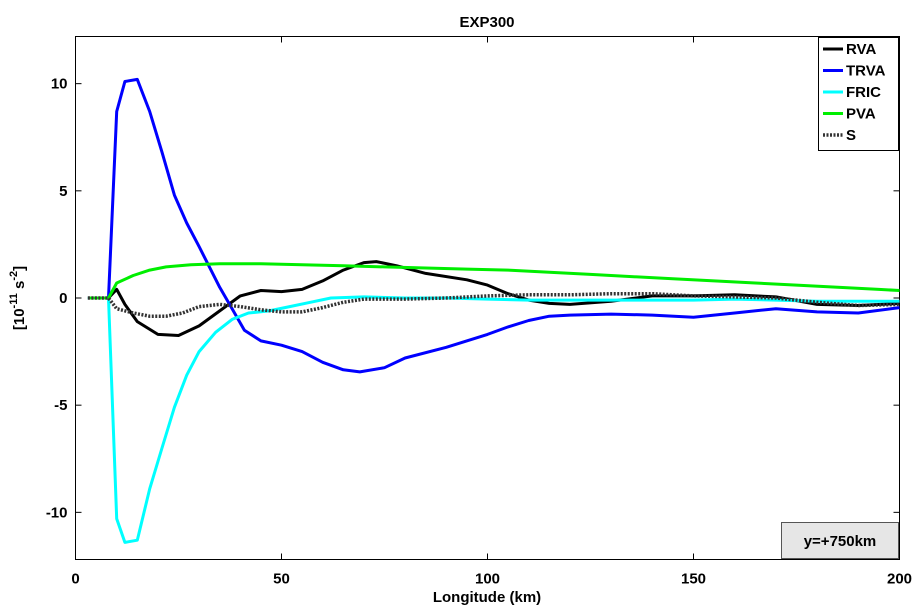 The height and width of the screenshot is (607, 916). I want to click on series-line-rva, so click(493, 298).